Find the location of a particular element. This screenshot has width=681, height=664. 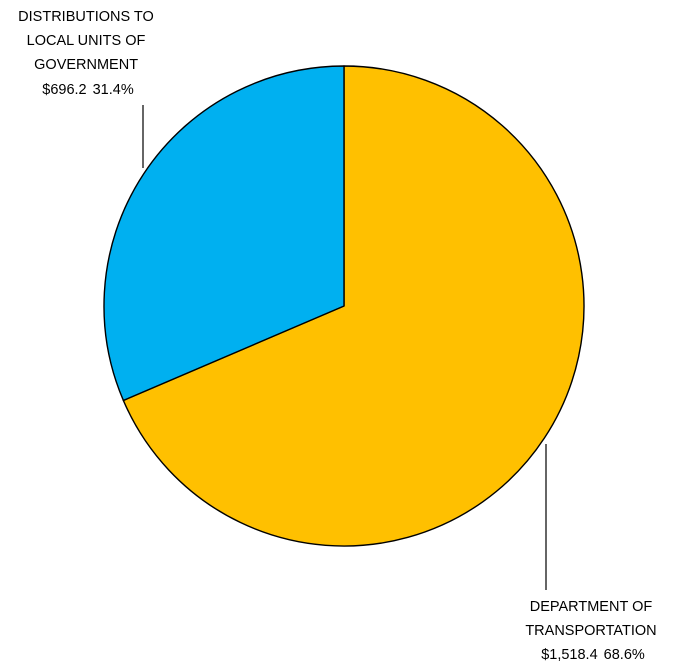

value-distributions: $696.2 is located at coordinates (64, 90).